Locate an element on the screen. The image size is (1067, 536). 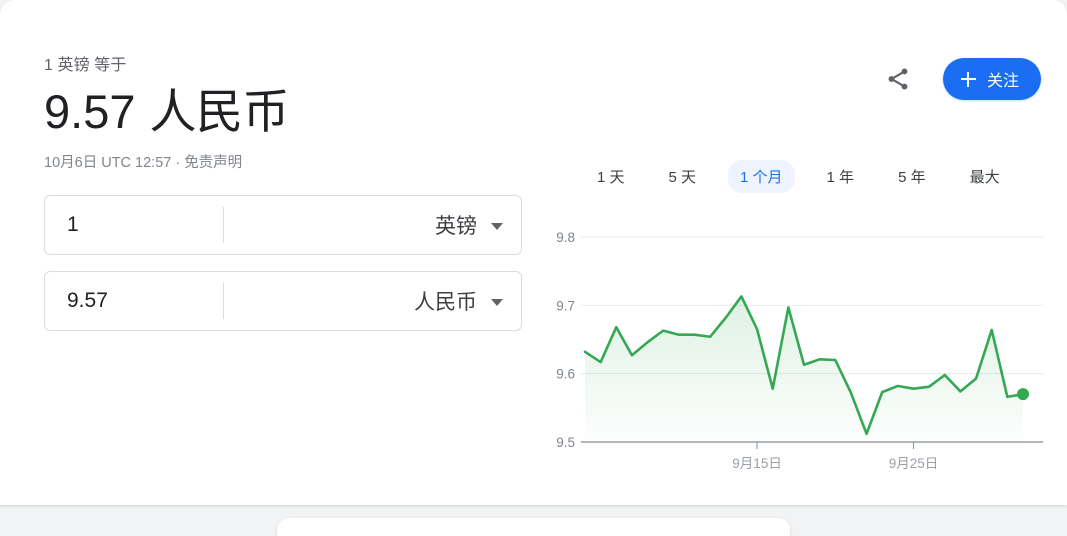
chart-y-tick-label: 9.8 is located at coordinates (565, 237).